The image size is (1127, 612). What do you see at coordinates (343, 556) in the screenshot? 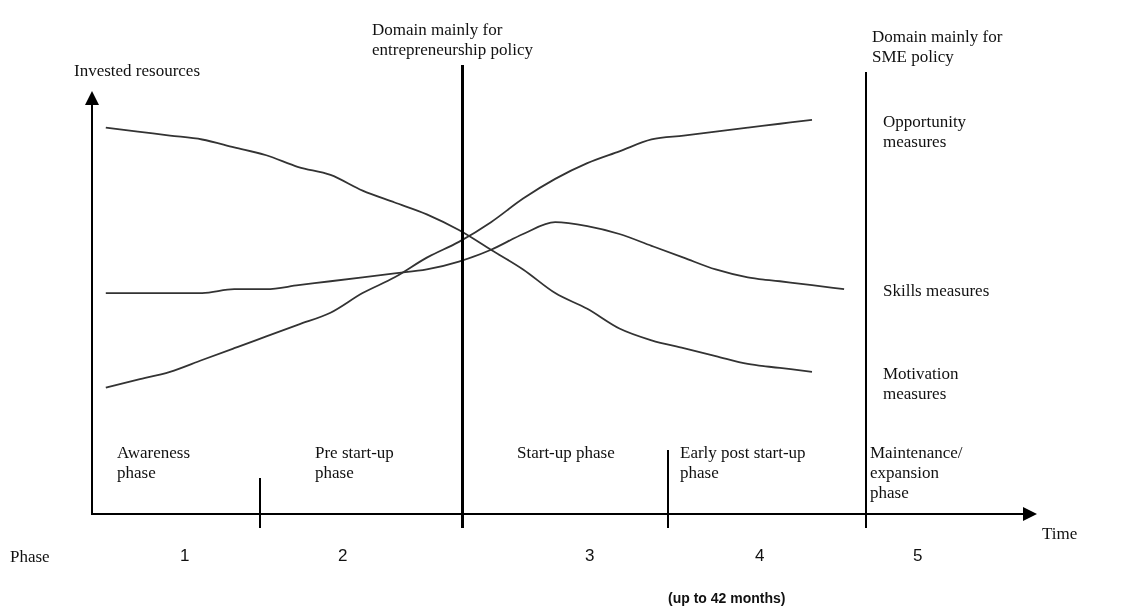
I see `text: 2` at bounding box center [343, 556].